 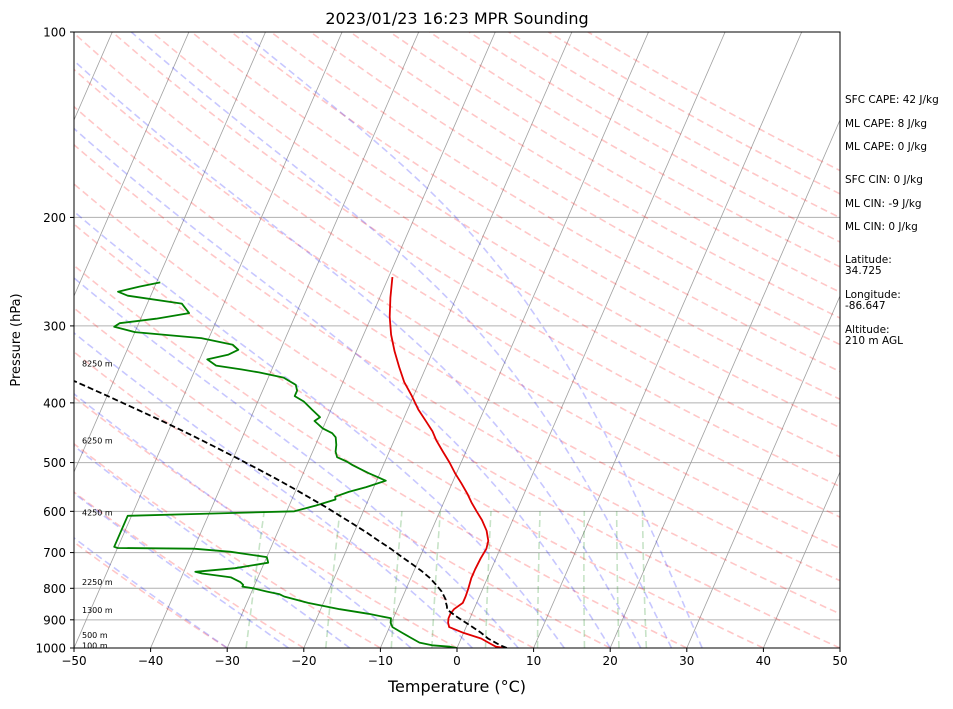 What do you see at coordinates (97, 363) in the screenshot?
I see `height-label: 8250 m` at bounding box center [97, 363].